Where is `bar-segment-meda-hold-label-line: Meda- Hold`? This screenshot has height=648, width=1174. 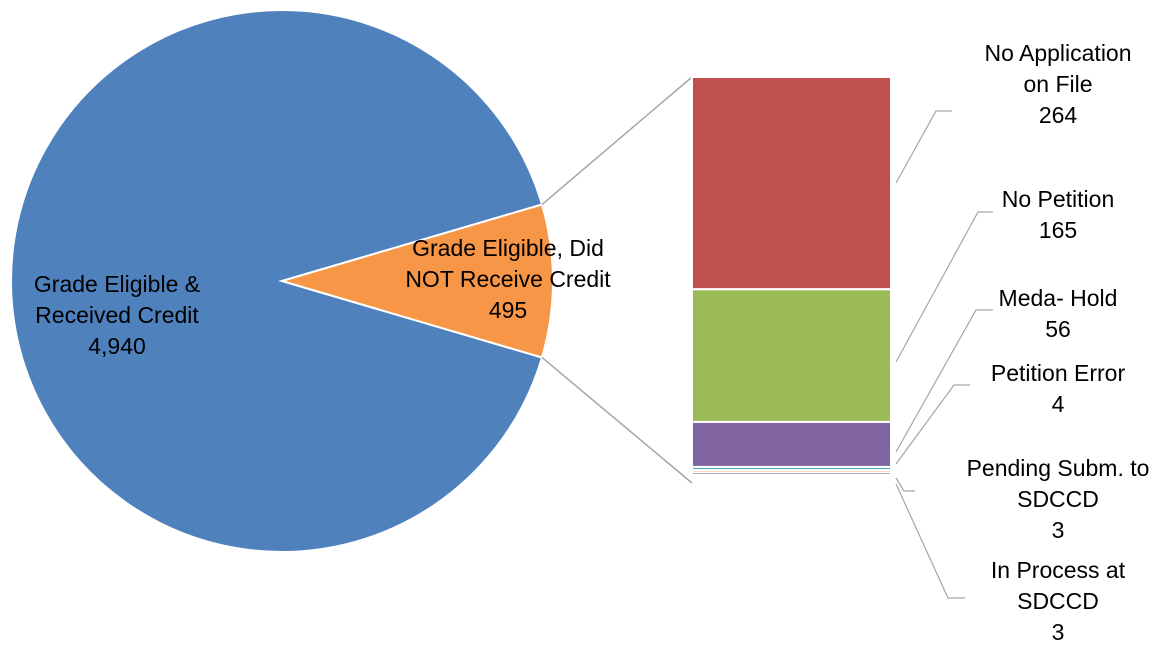 bar-segment-meda-hold-label-line: Meda- Hold is located at coordinates (1058, 298).